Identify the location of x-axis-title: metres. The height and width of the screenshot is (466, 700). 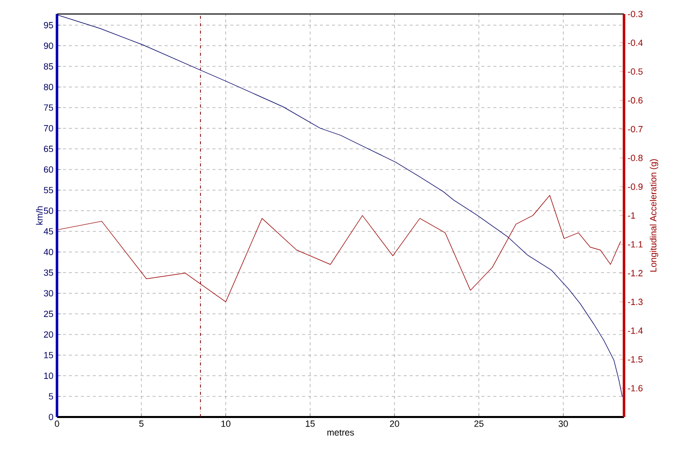
(340, 433).